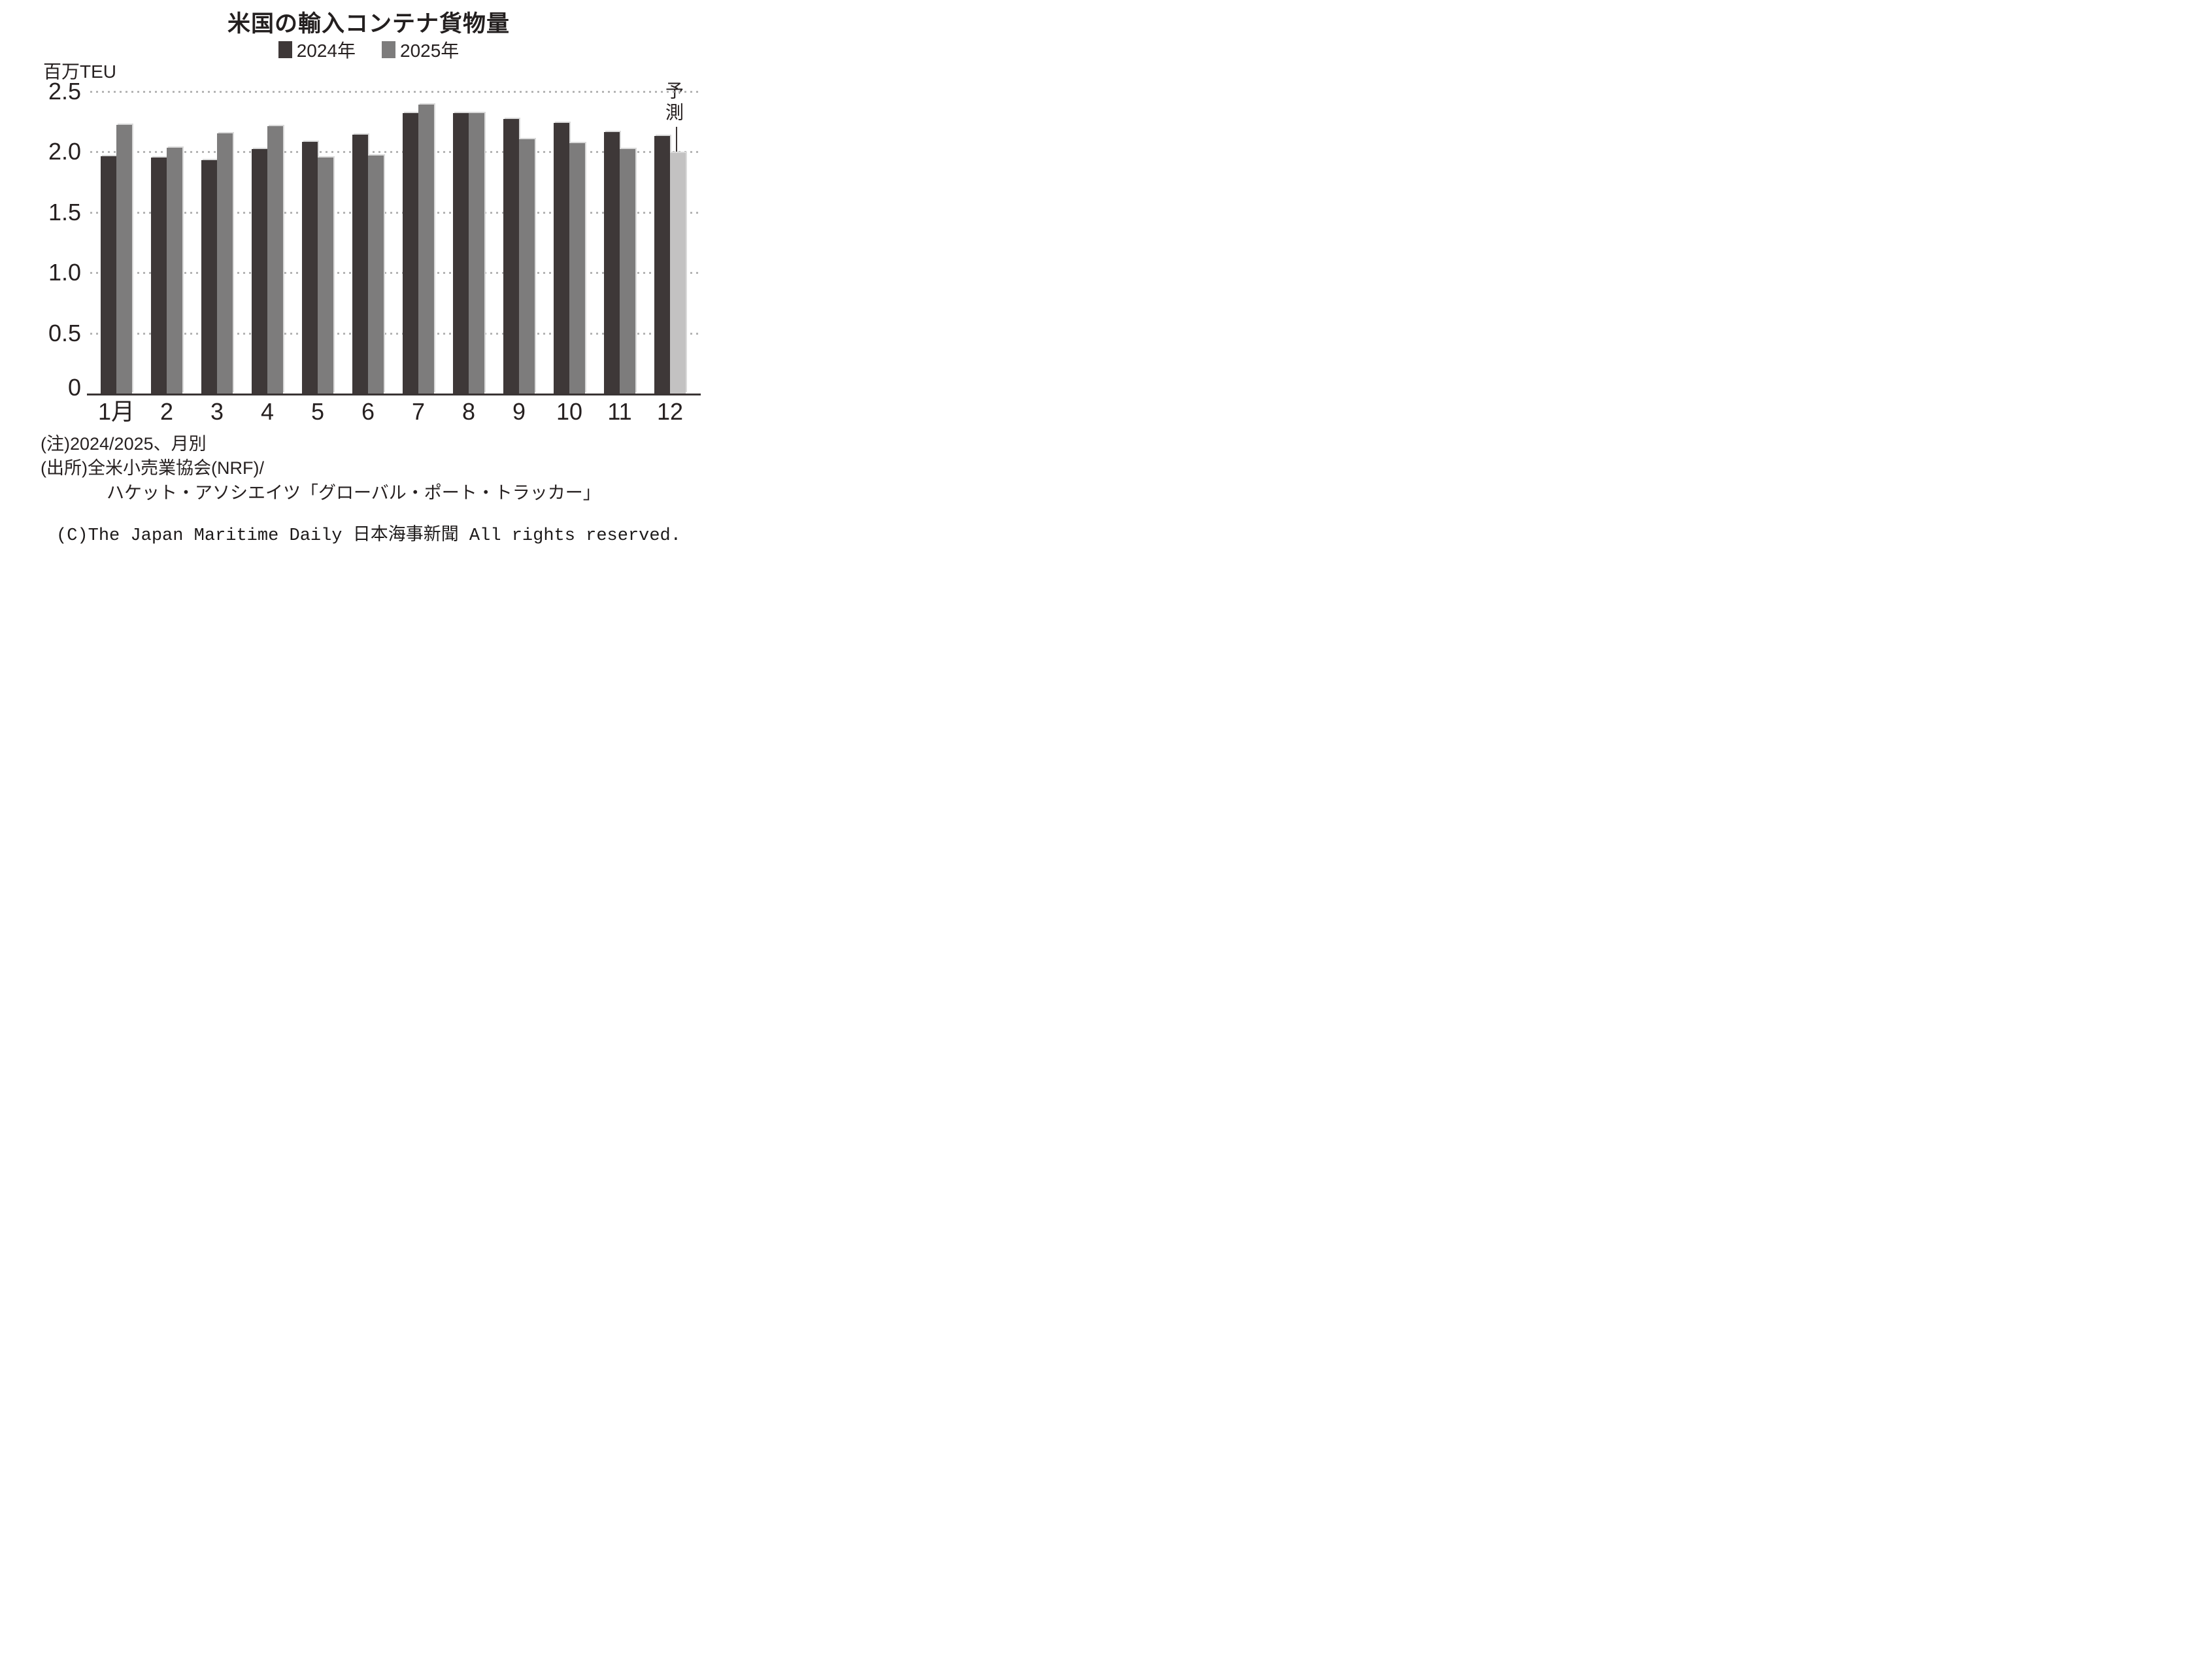 The image size is (2212, 1661). I want to click on y-axis-unit-label: 百万TEU, so click(80, 71).